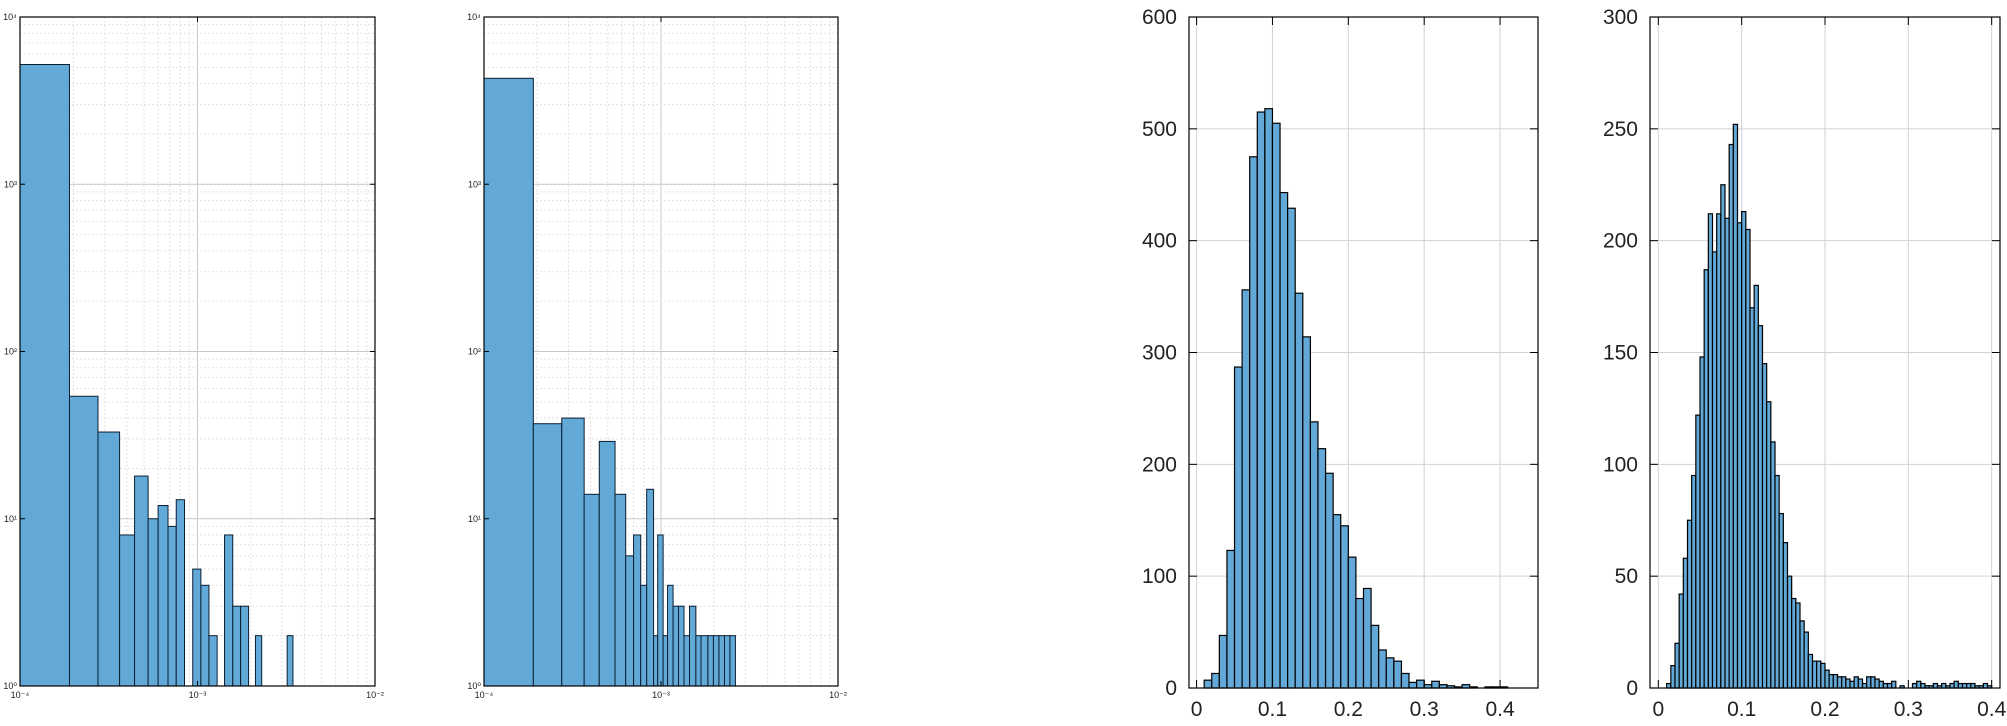  Describe the element at coordinates (1620, 129) in the screenshot. I see `y-tick-label: 250` at that location.